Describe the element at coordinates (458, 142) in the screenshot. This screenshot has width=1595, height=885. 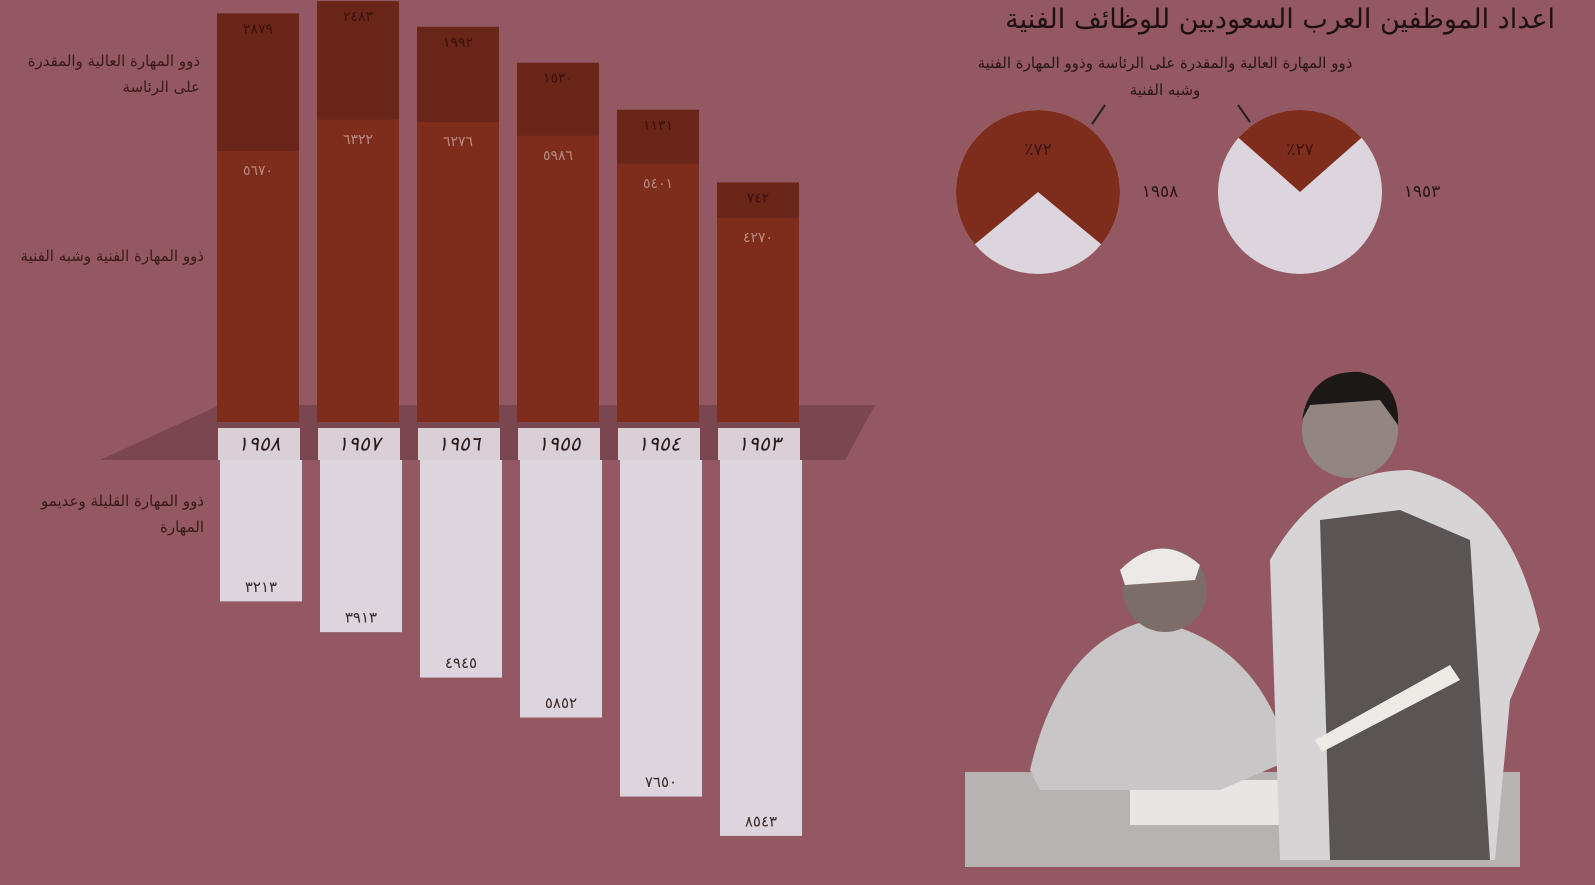
I see `value-label: ٦٢٧٦` at that location.